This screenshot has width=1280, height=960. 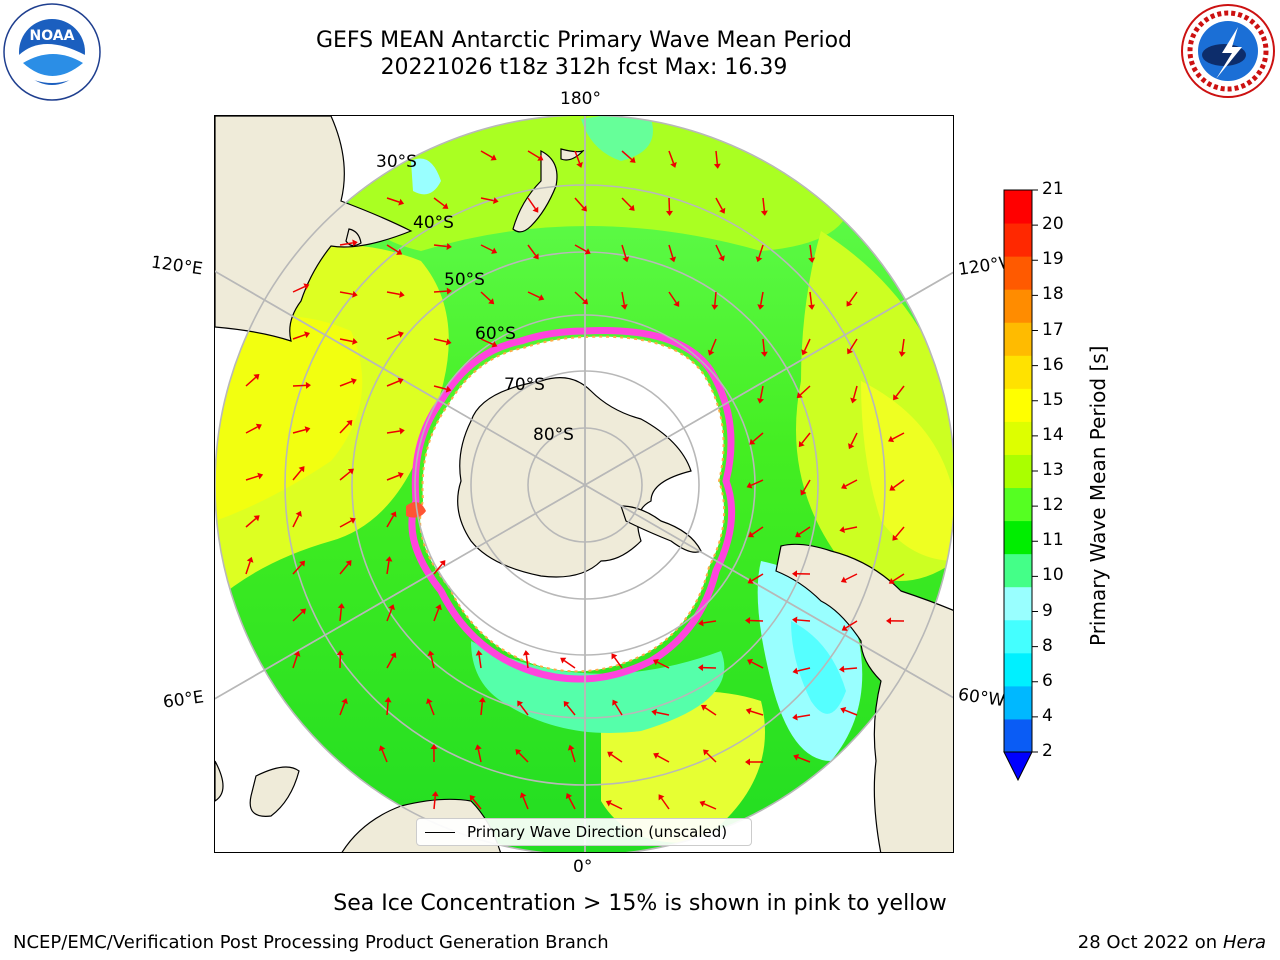 What do you see at coordinates (580, 99) in the screenshot?
I see `lon-label-180: 180°` at bounding box center [580, 99].